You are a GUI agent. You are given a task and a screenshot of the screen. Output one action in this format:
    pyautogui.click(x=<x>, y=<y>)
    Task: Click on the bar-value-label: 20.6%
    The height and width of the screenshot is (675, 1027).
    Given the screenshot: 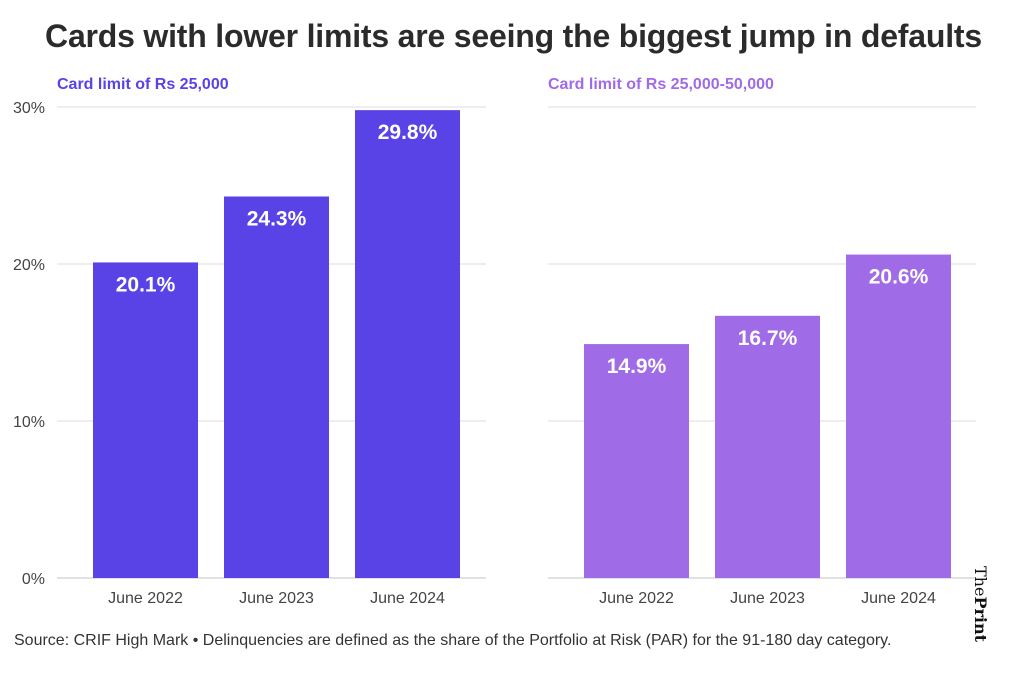 What is the action you would take?
    pyautogui.click(x=899, y=277)
    